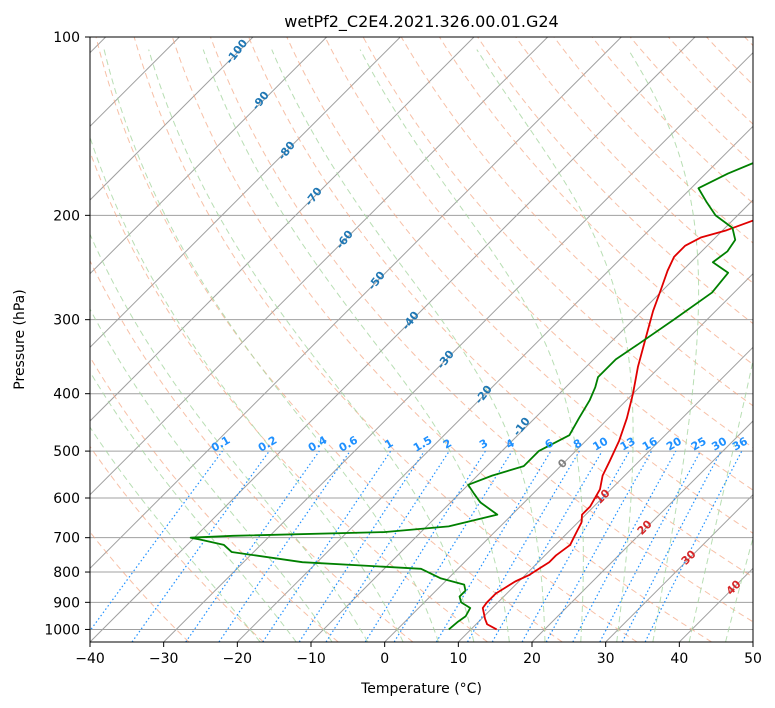  What do you see at coordinates (66, 38) in the screenshot?
I see `y-tick-label: 100` at bounding box center [66, 38].